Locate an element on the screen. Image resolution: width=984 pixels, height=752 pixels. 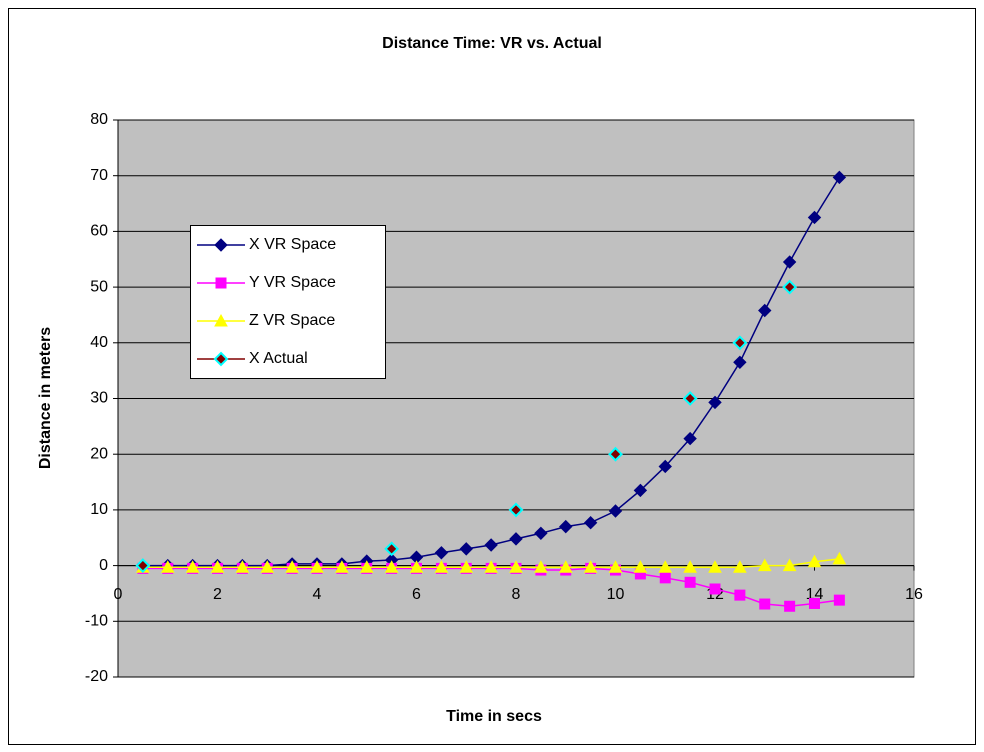
y-tick-label: 80 is located at coordinates (99, 119).